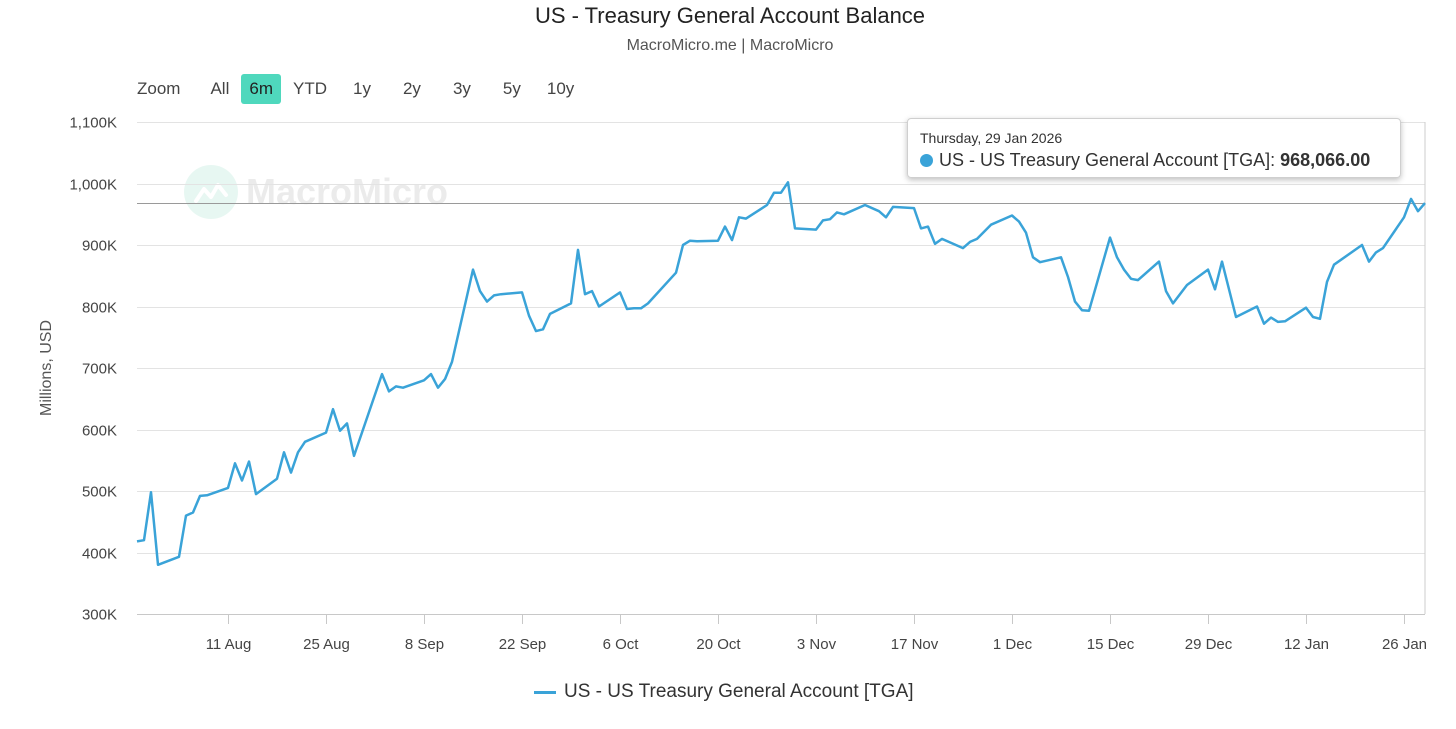  I want to click on x-tick-label: 26 Jan, so click(1404, 644).